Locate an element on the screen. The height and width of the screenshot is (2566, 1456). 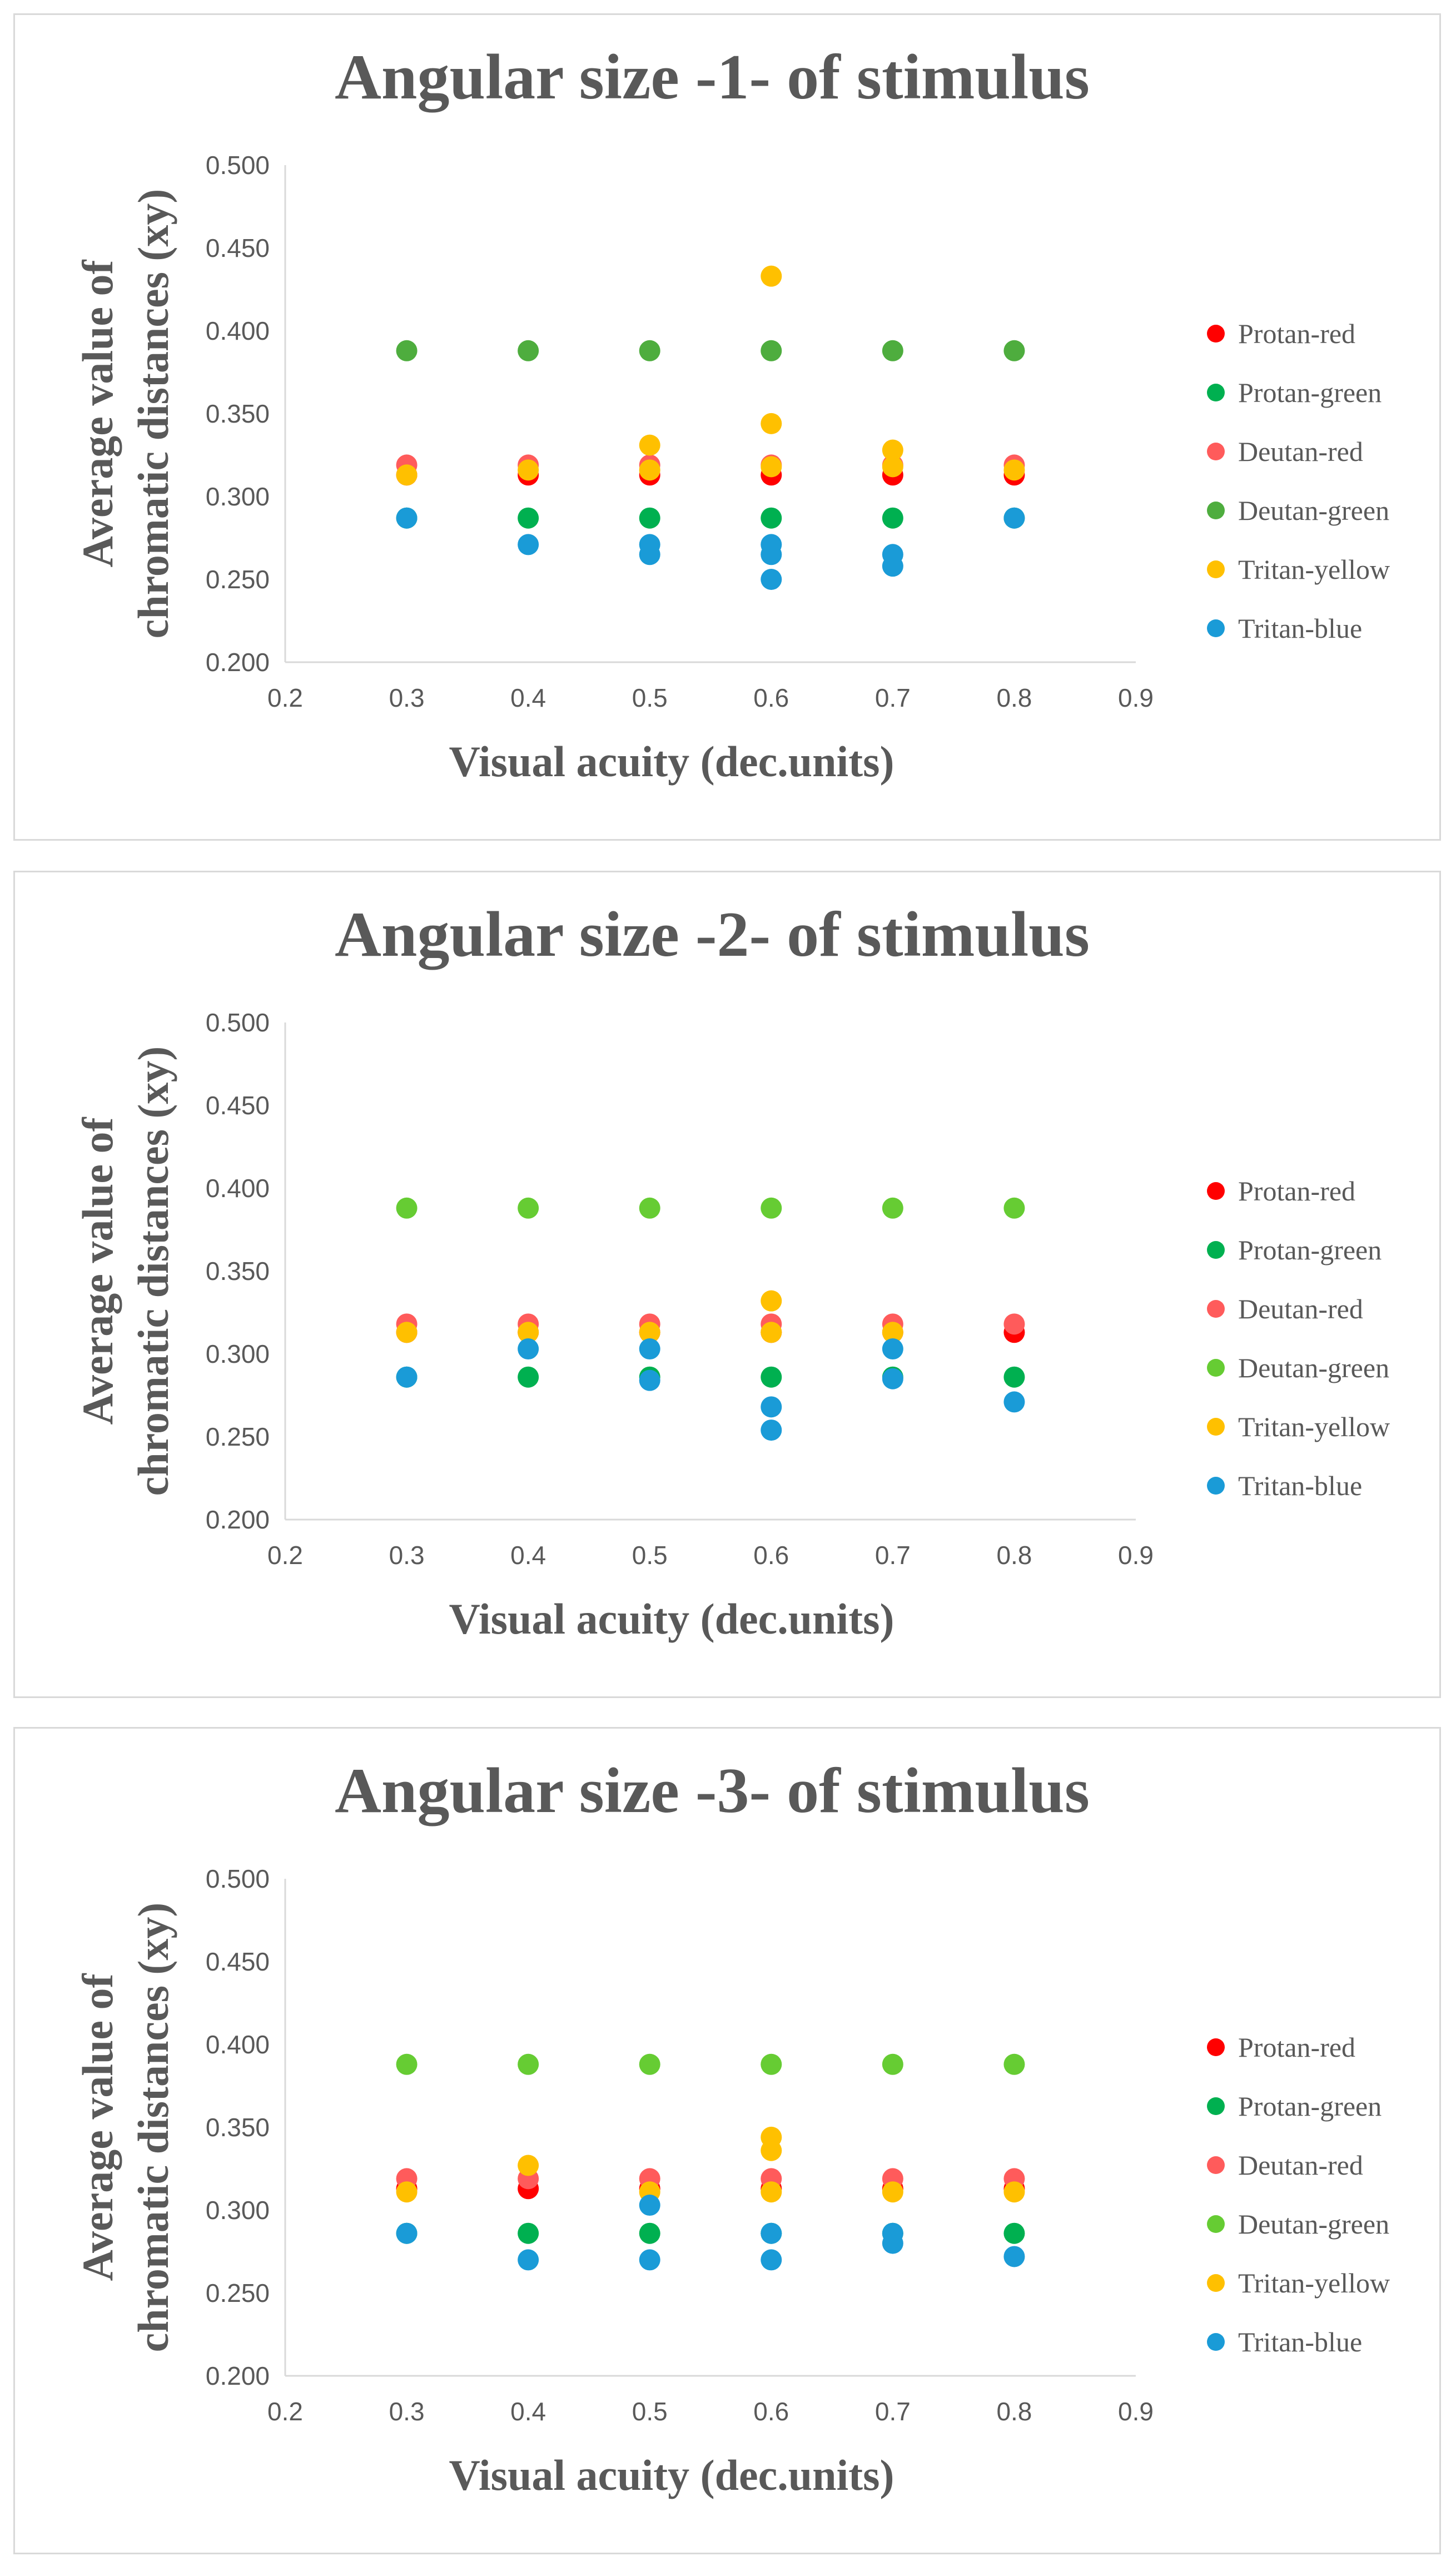
x-tick-label: 0.6 is located at coordinates (771, 1556).